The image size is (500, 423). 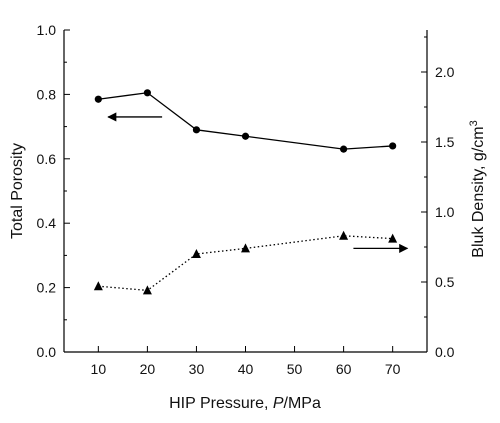 I want to click on y-right-tick-label: 0.0, so click(x=445, y=352).